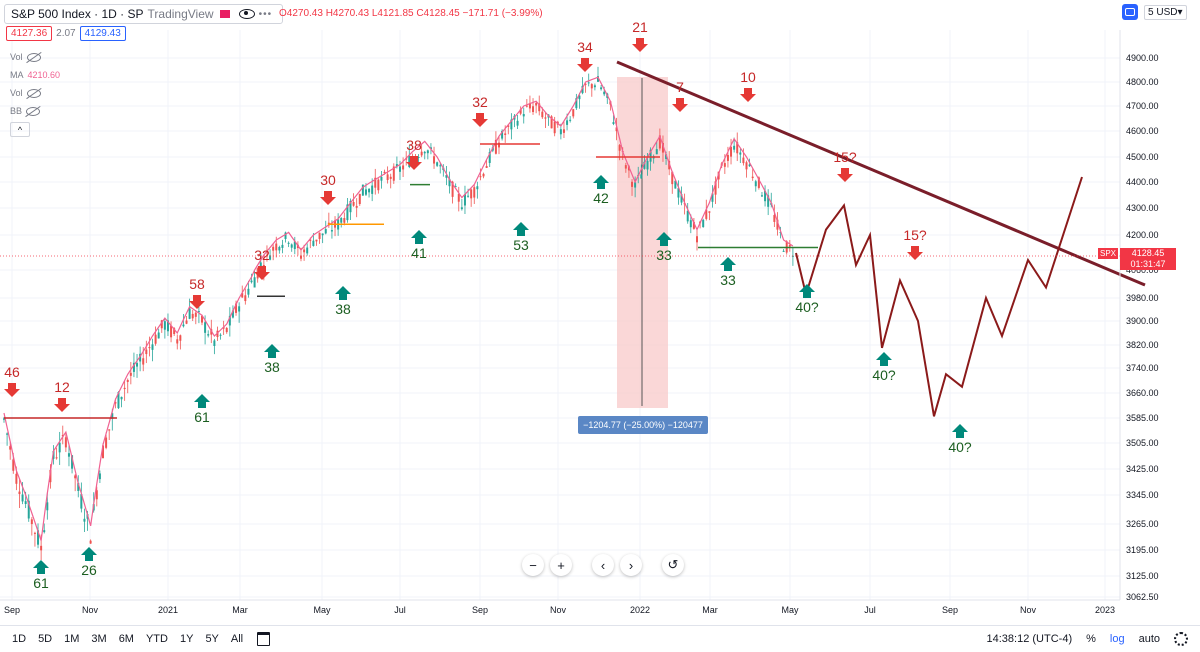 Image resolution: width=1200 pixels, height=652 pixels. Describe the element at coordinates (1181, 639) in the screenshot. I see `gear-icon` at that location.